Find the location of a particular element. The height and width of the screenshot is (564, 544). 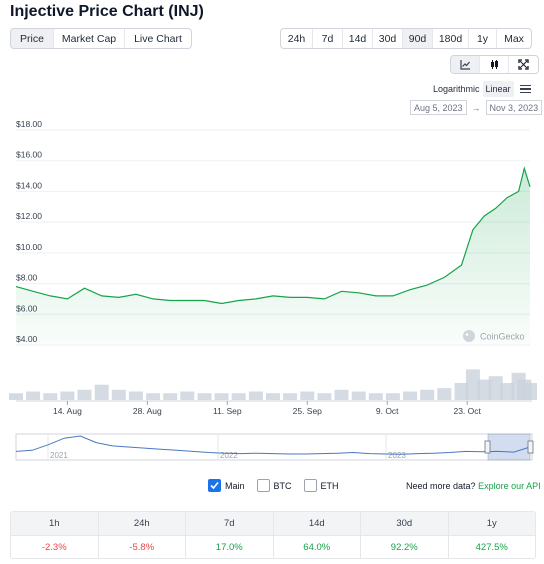

range-1y: 1y is located at coordinates (483, 38).